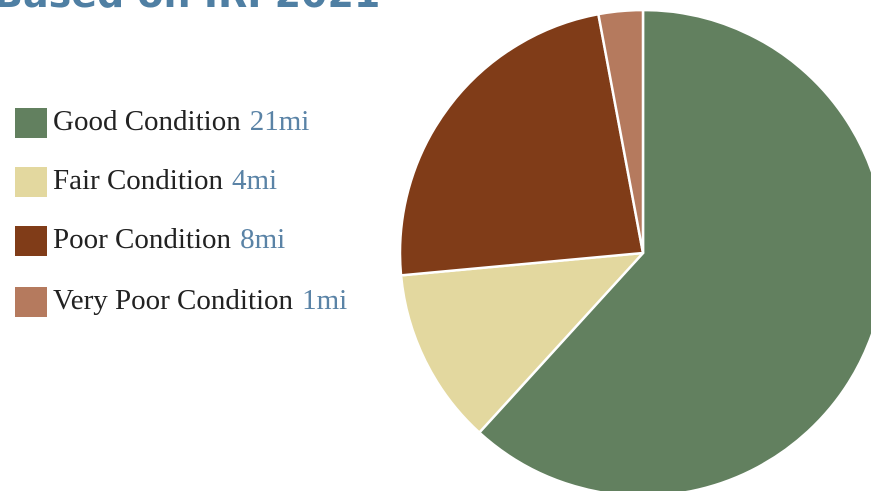 The width and height of the screenshot is (871, 491). I want to click on legend-label: Poor Condition 8mi, so click(169, 239).